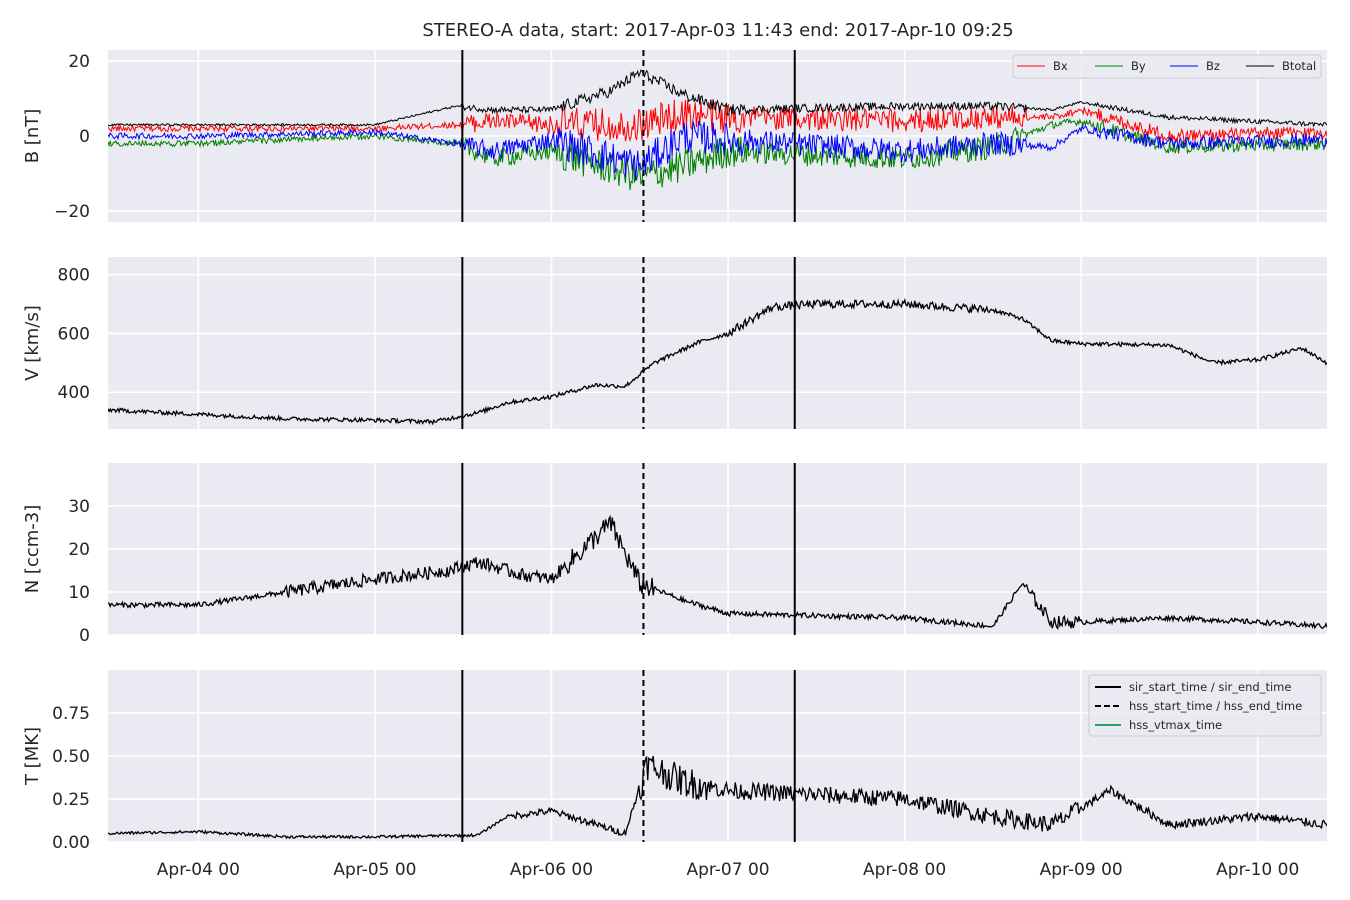 The width and height of the screenshot is (1350, 900). Describe the element at coordinates (1213, 66) in the screenshot. I see `legend-b-label: Bz` at that location.